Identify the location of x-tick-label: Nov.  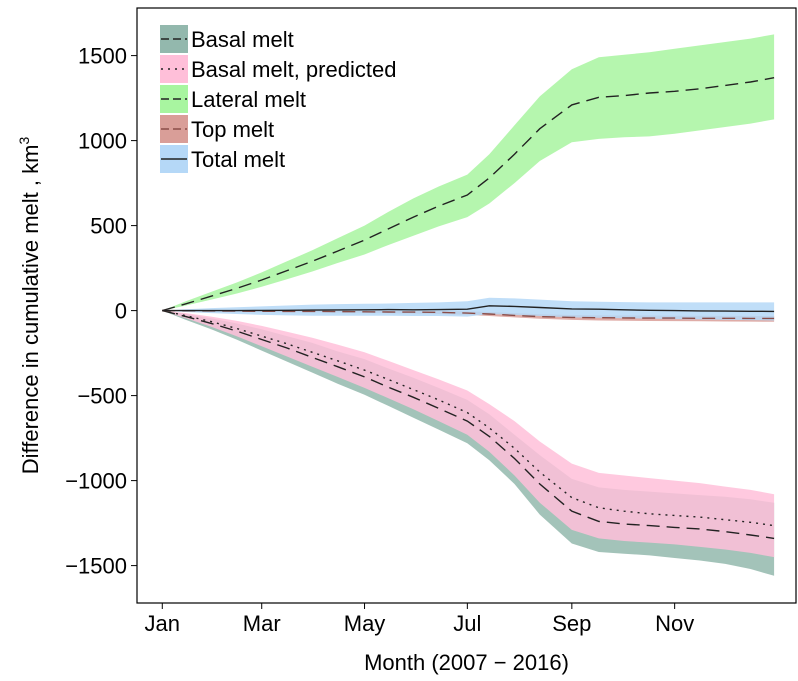
(674, 623).